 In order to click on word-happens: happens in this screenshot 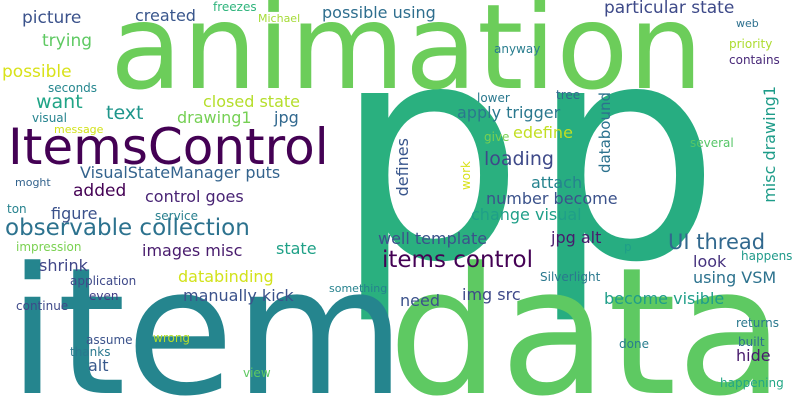, I will do `click(767, 256)`.